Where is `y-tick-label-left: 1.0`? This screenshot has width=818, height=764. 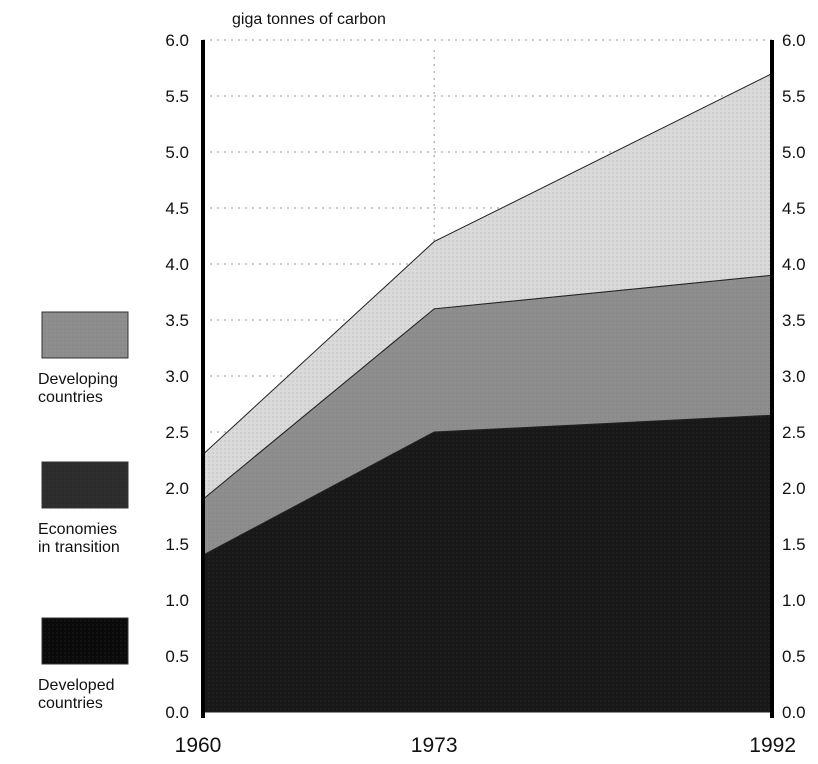
y-tick-label-left: 1.0 is located at coordinates (177, 600).